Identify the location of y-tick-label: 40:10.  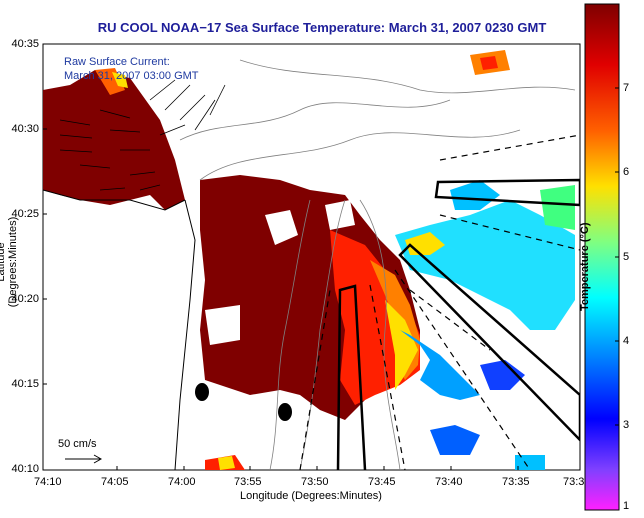
(25, 469).